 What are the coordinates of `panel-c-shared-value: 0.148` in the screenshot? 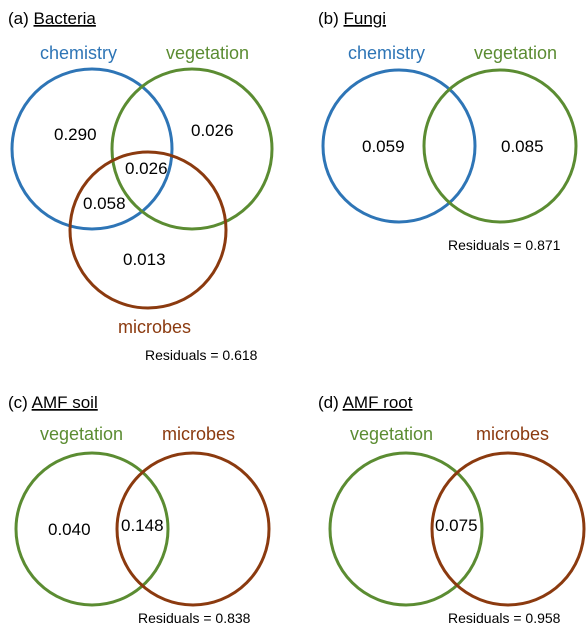 It's located at (142, 525).